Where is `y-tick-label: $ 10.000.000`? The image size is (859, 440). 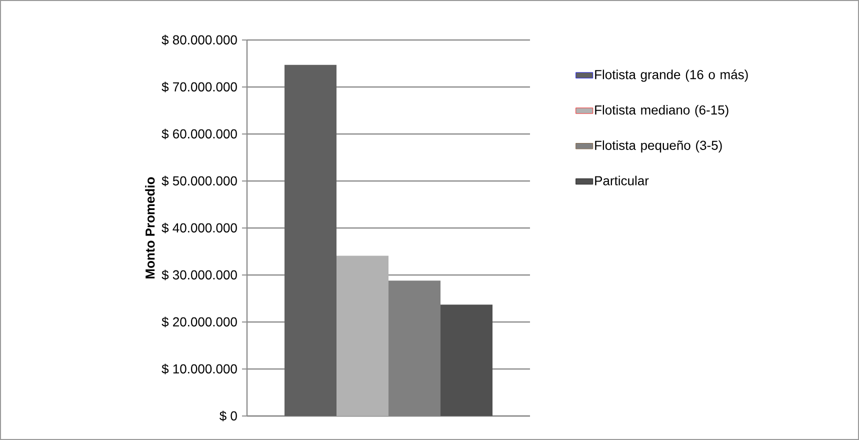 y-tick-label: $ 10.000.000 is located at coordinates (199, 369).